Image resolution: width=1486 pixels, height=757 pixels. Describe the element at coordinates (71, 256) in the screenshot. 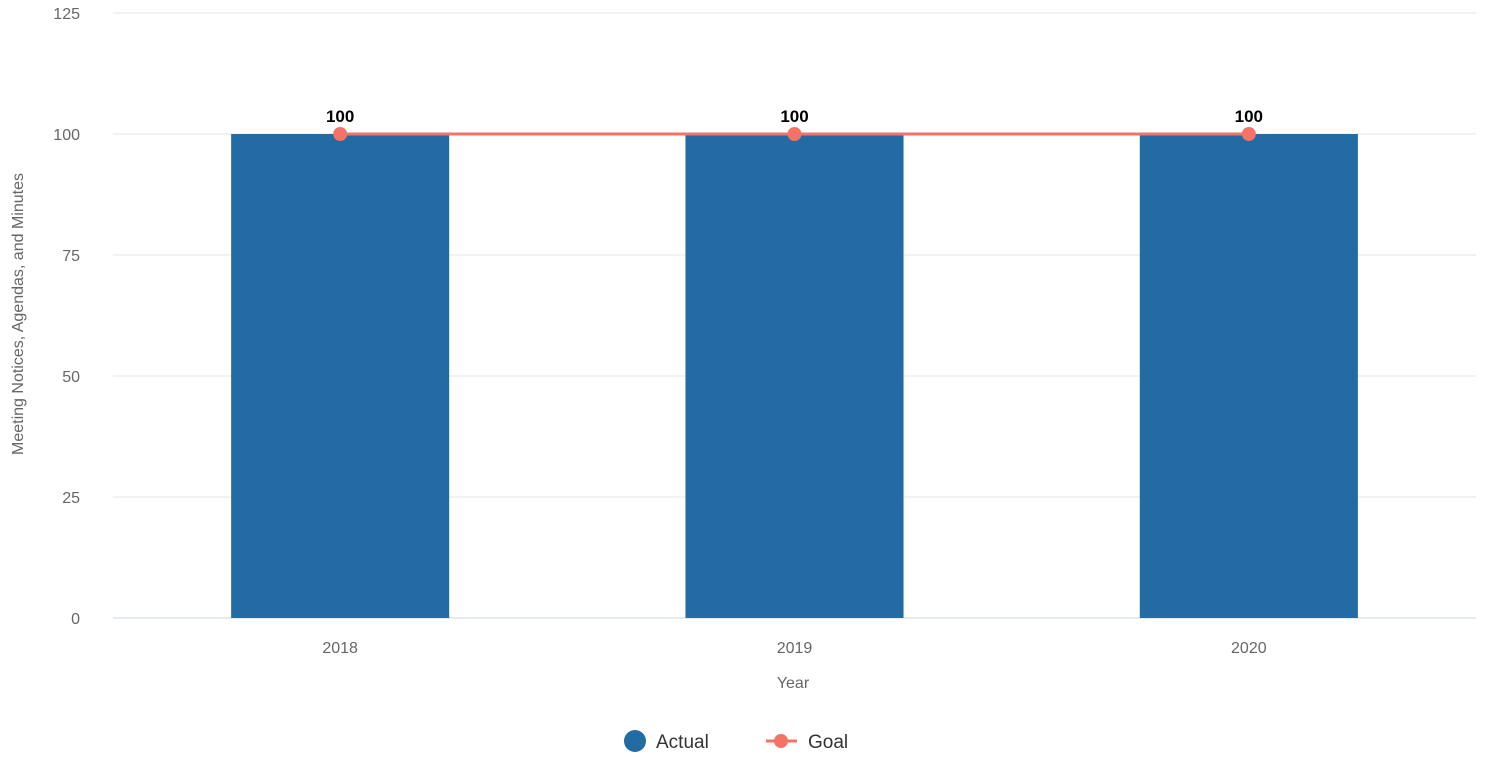

I see `y-tick-label: 75` at that location.